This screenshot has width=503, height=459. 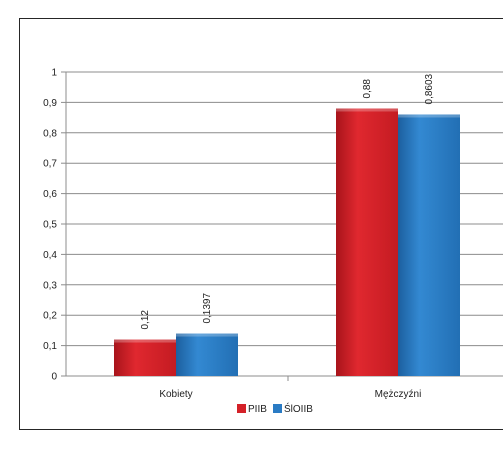 What do you see at coordinates (429, 88) in the screenshot?
I see `data-label: 0,8603` at bounding box center [429, 88].